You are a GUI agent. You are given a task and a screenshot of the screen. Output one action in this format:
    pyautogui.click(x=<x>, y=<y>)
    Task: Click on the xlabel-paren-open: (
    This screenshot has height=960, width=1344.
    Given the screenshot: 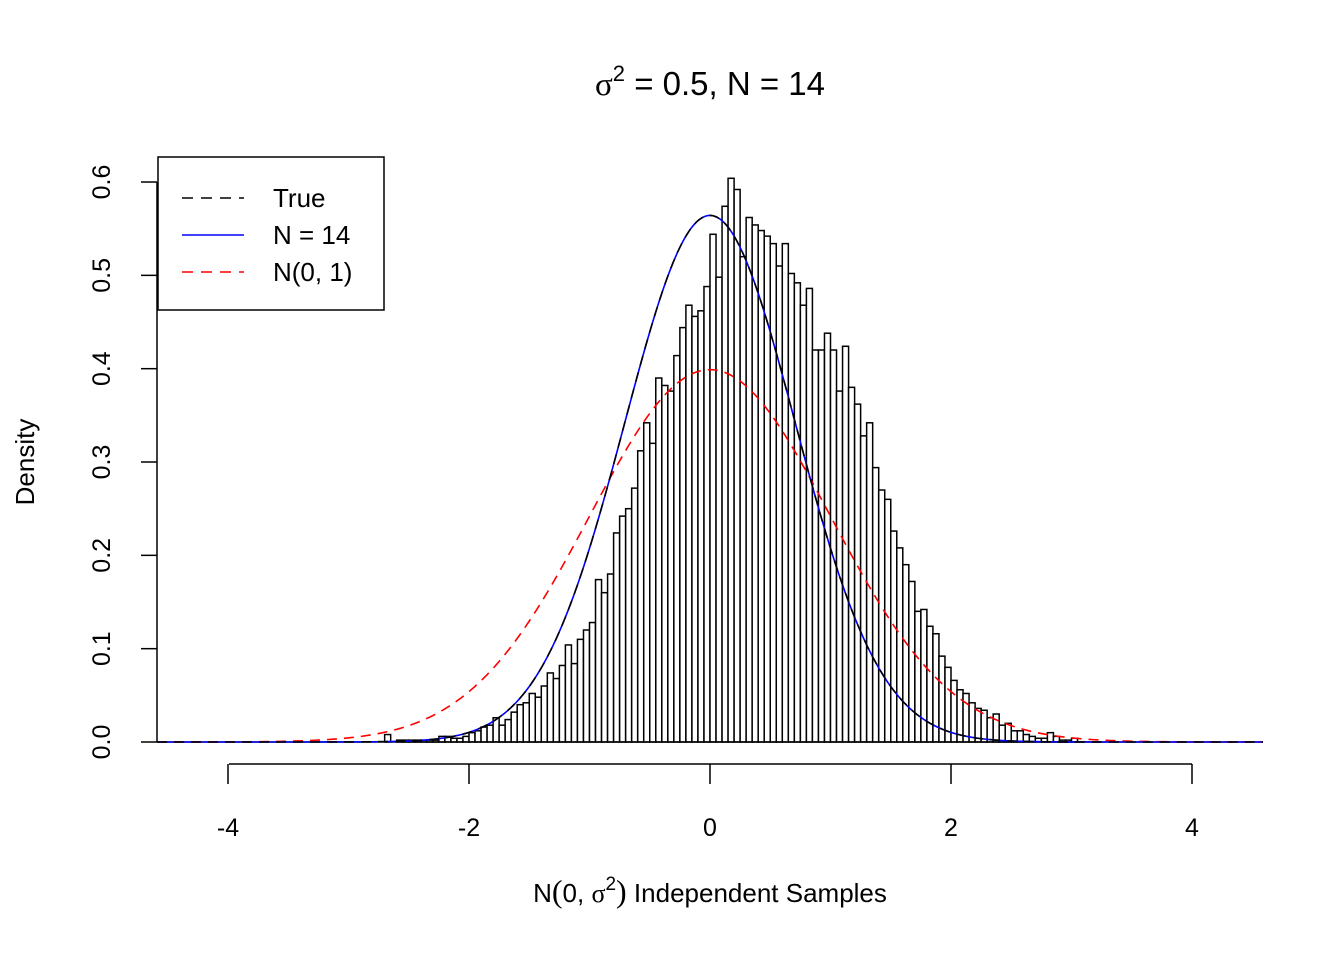 What is the action you would take?
    pyautogui.click(x=557, y=891)
    